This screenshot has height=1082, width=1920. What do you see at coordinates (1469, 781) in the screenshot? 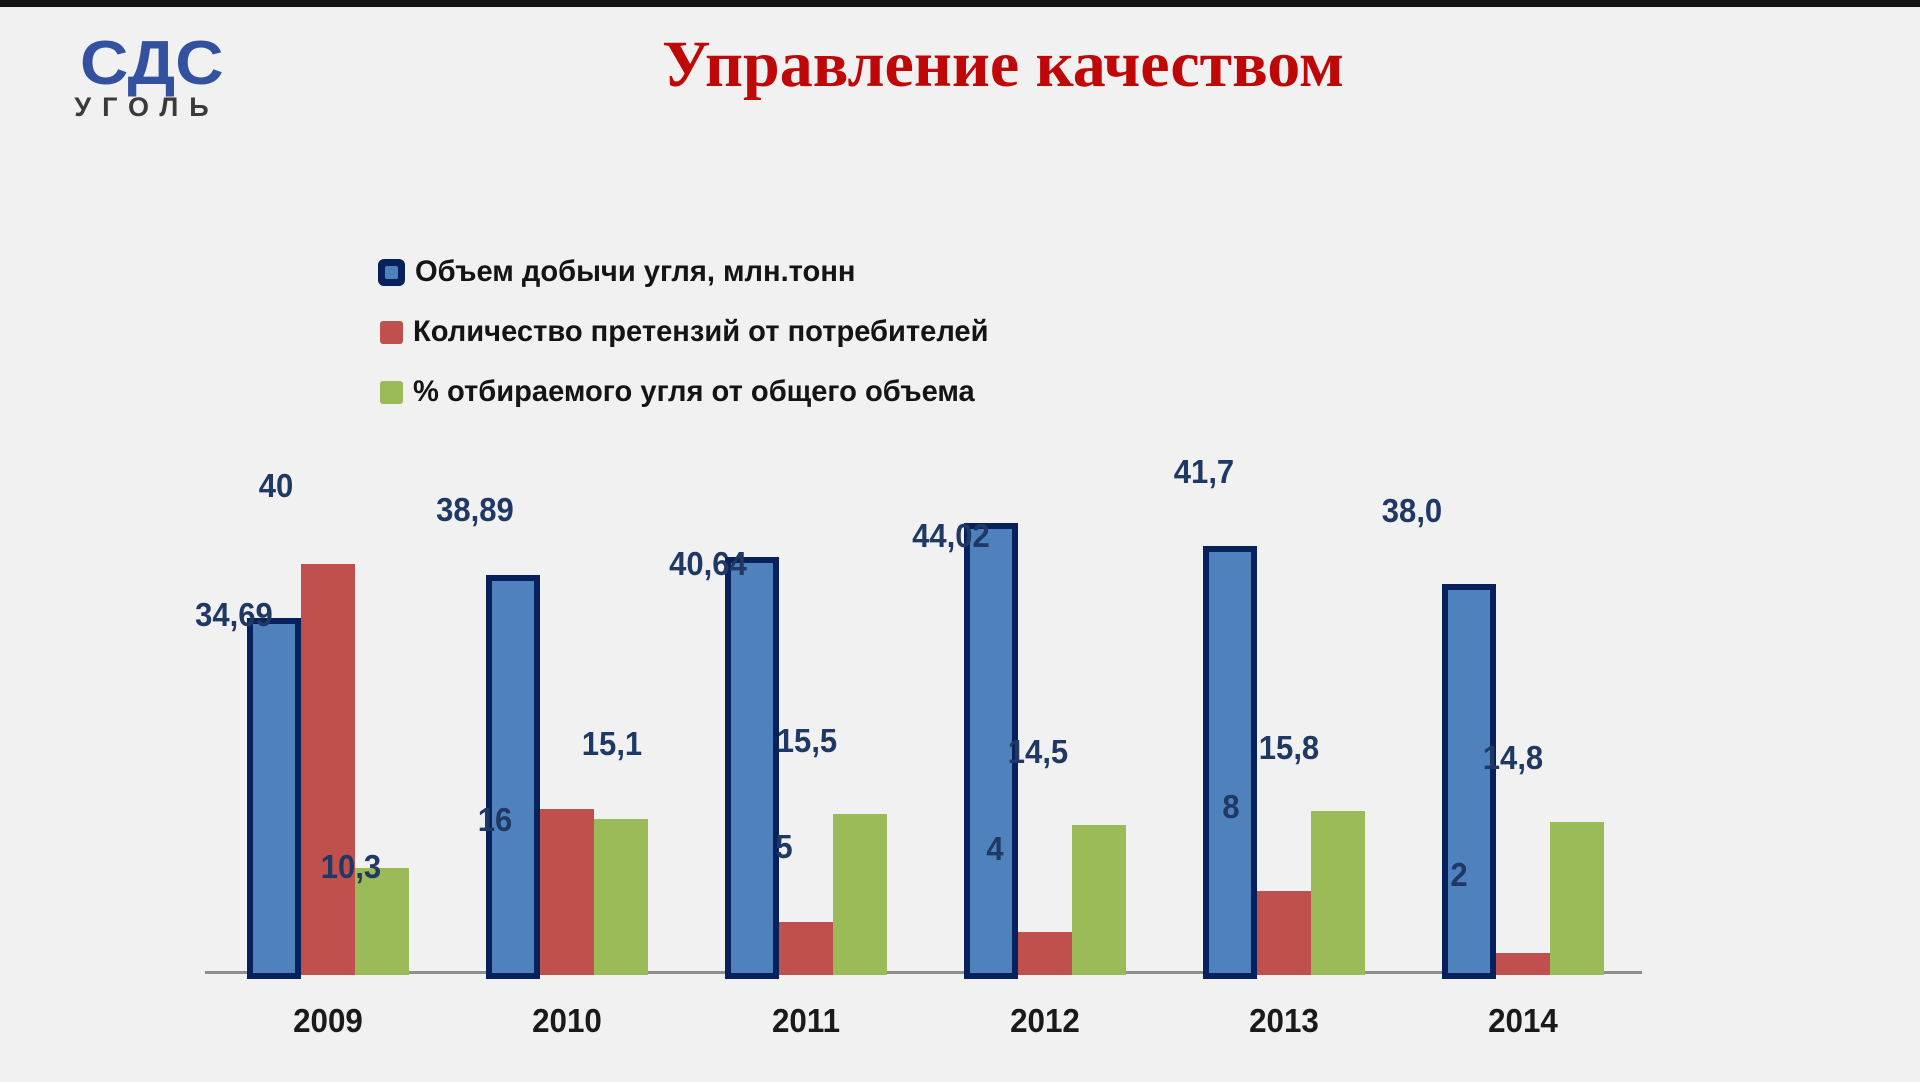
I see `bar-volume-2014` at bounding box center [1469, 781].